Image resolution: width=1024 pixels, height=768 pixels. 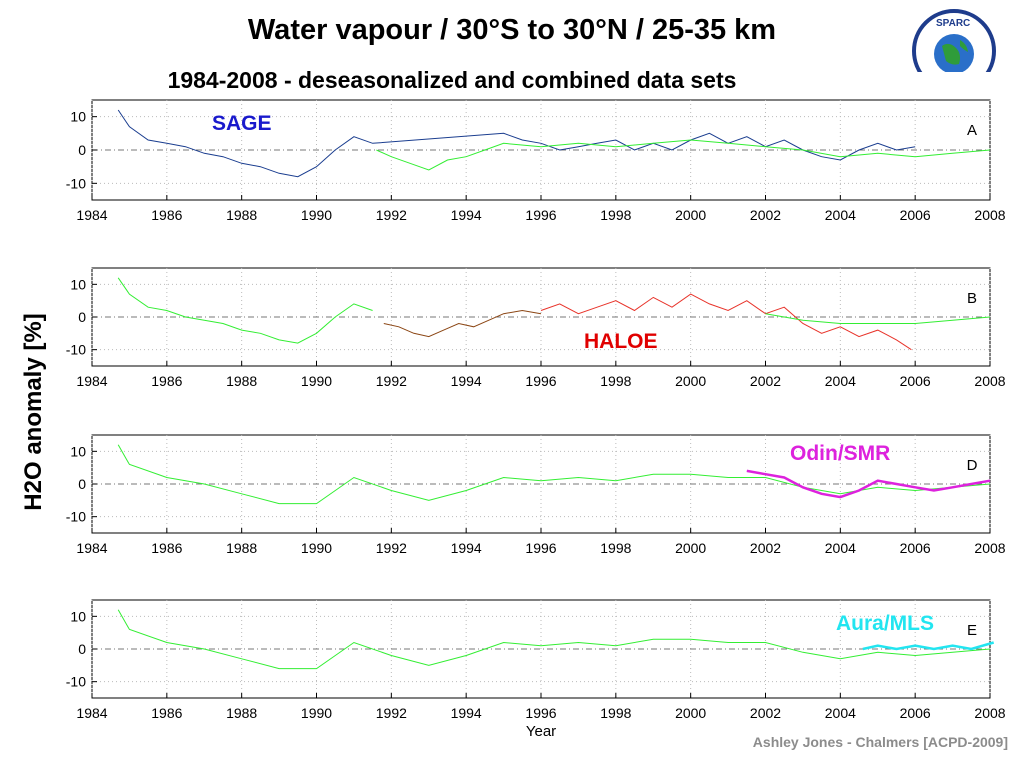 What do you see at coordinates (972, 465) in the screenshot?
I see `panel-letter-D: D` at bounding box center [972, 465].